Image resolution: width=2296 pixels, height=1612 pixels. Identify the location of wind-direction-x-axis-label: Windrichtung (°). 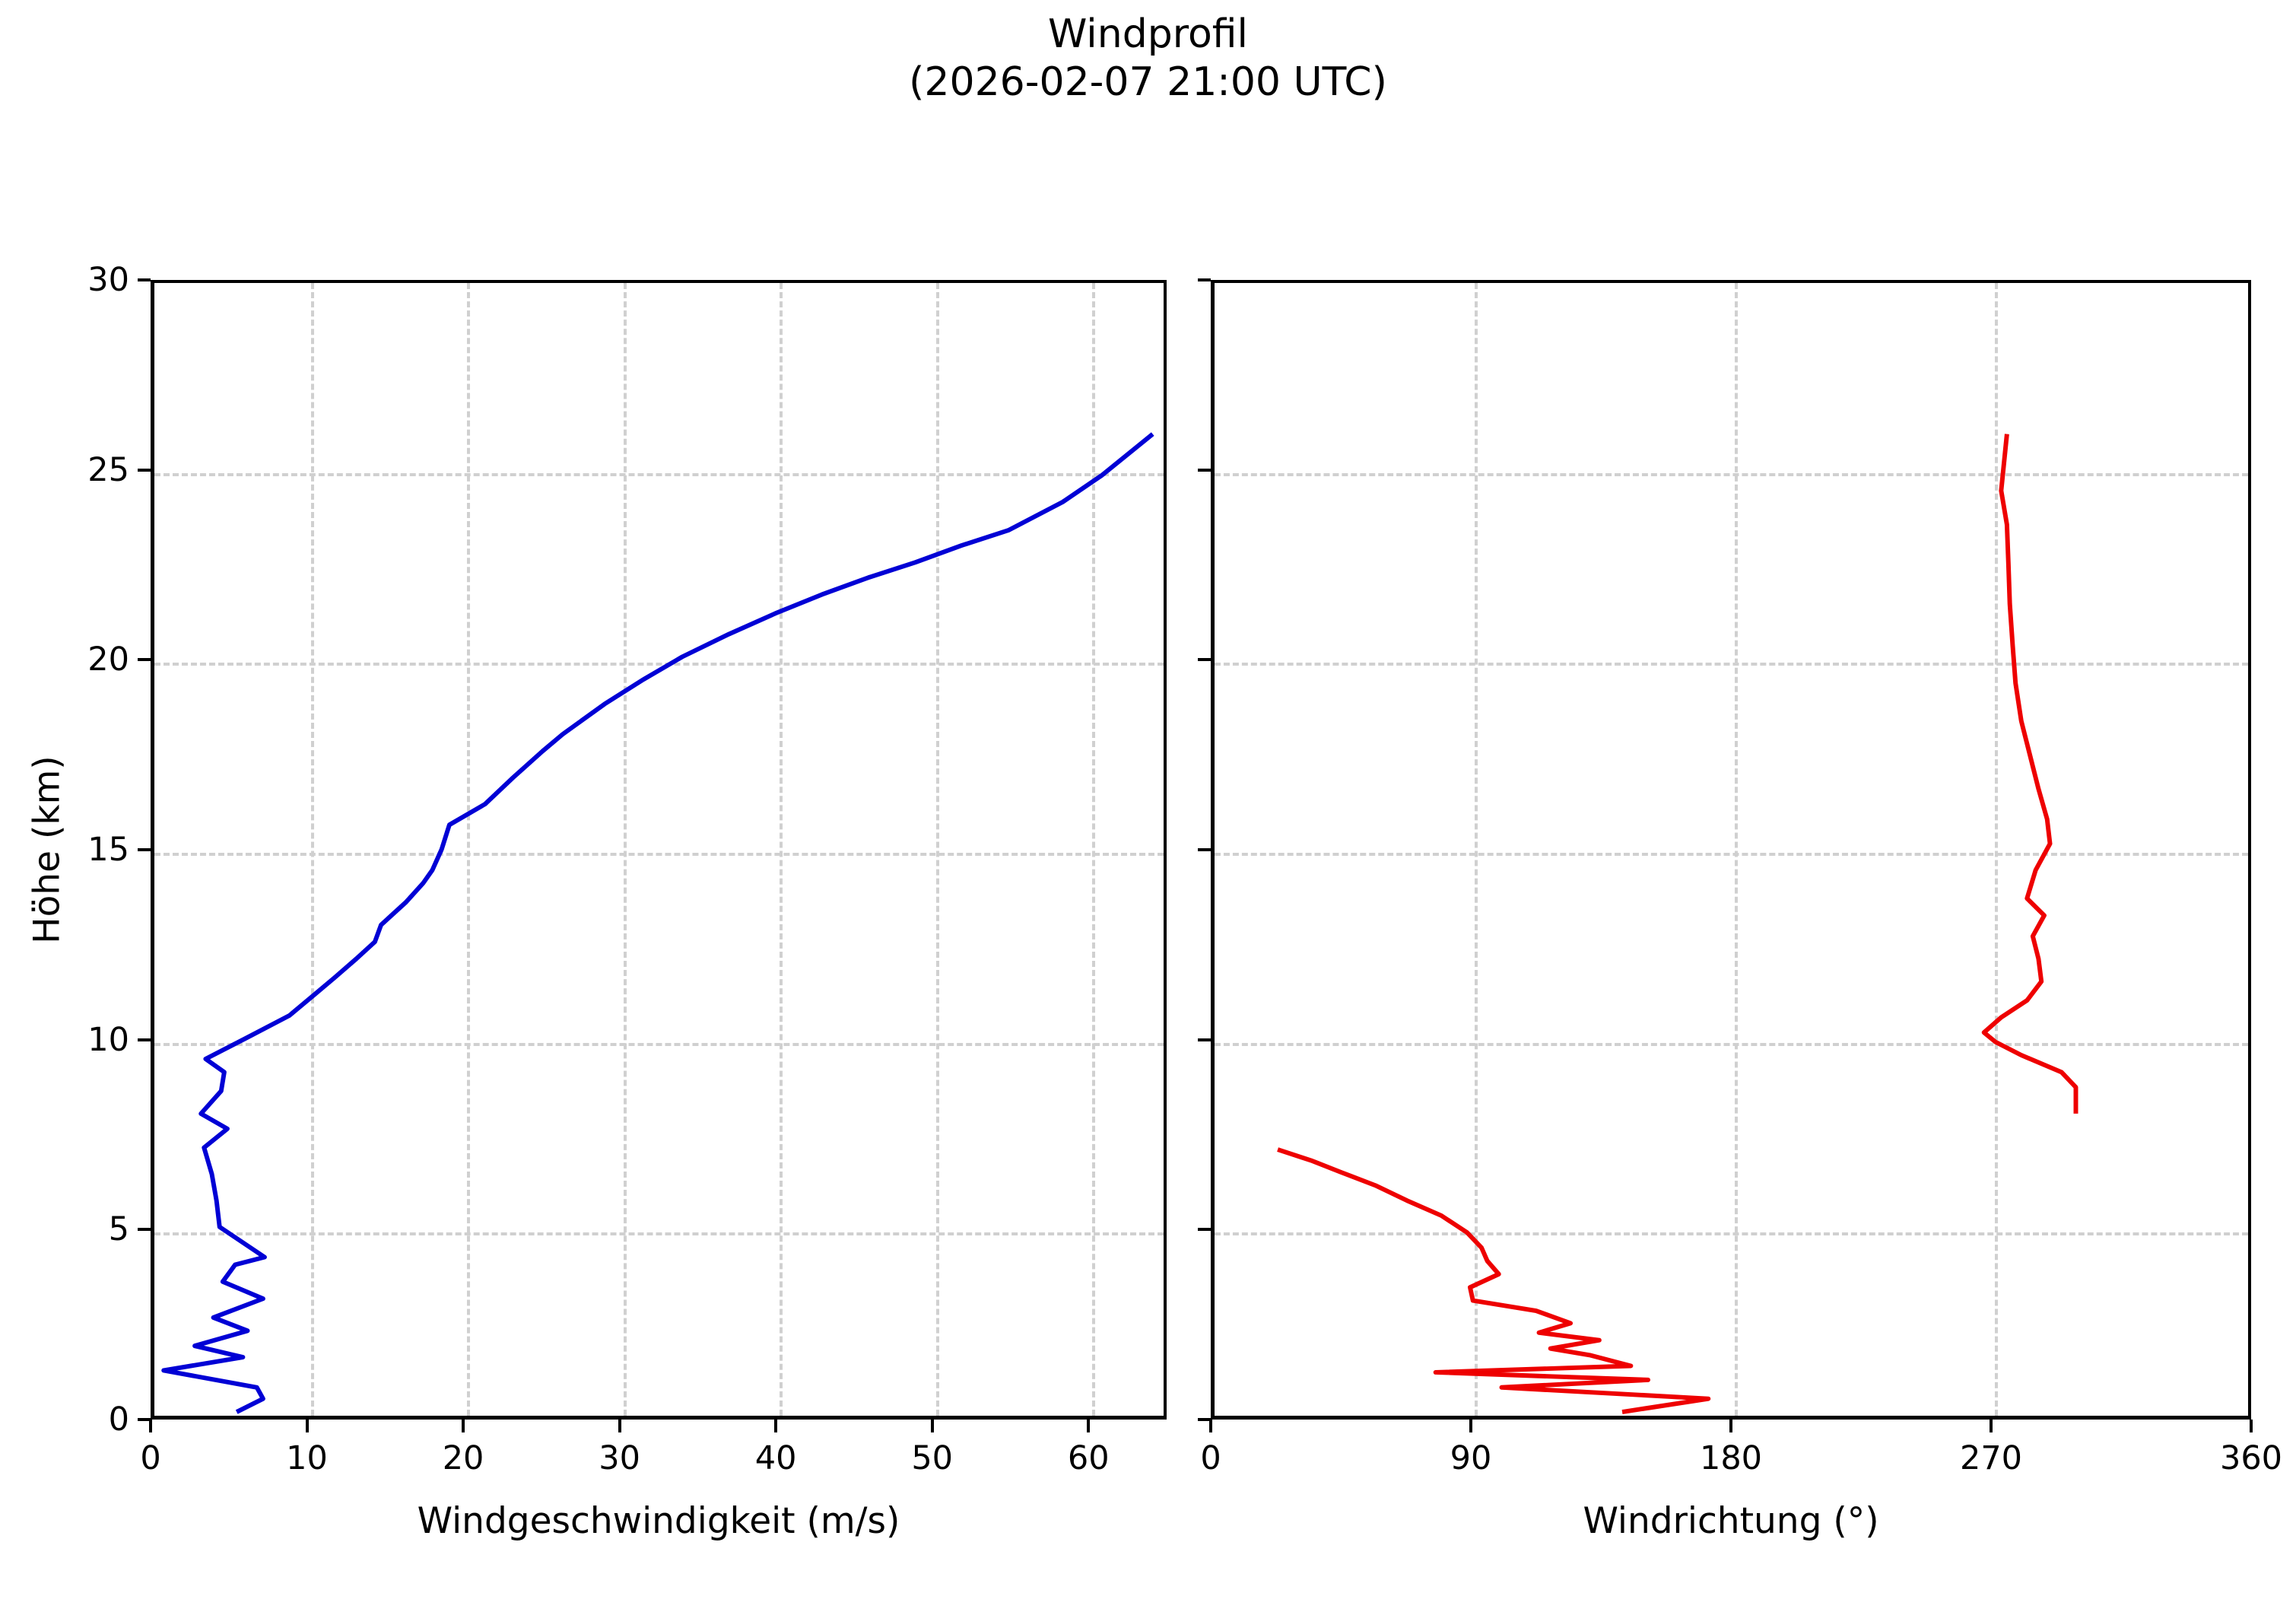
(1731, 1521).